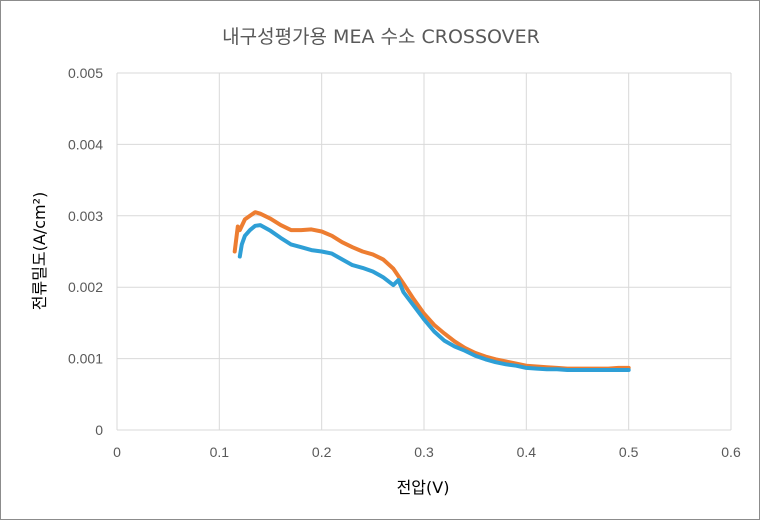  I want to click on x-tick-label: 0.6, so click(731, 452).